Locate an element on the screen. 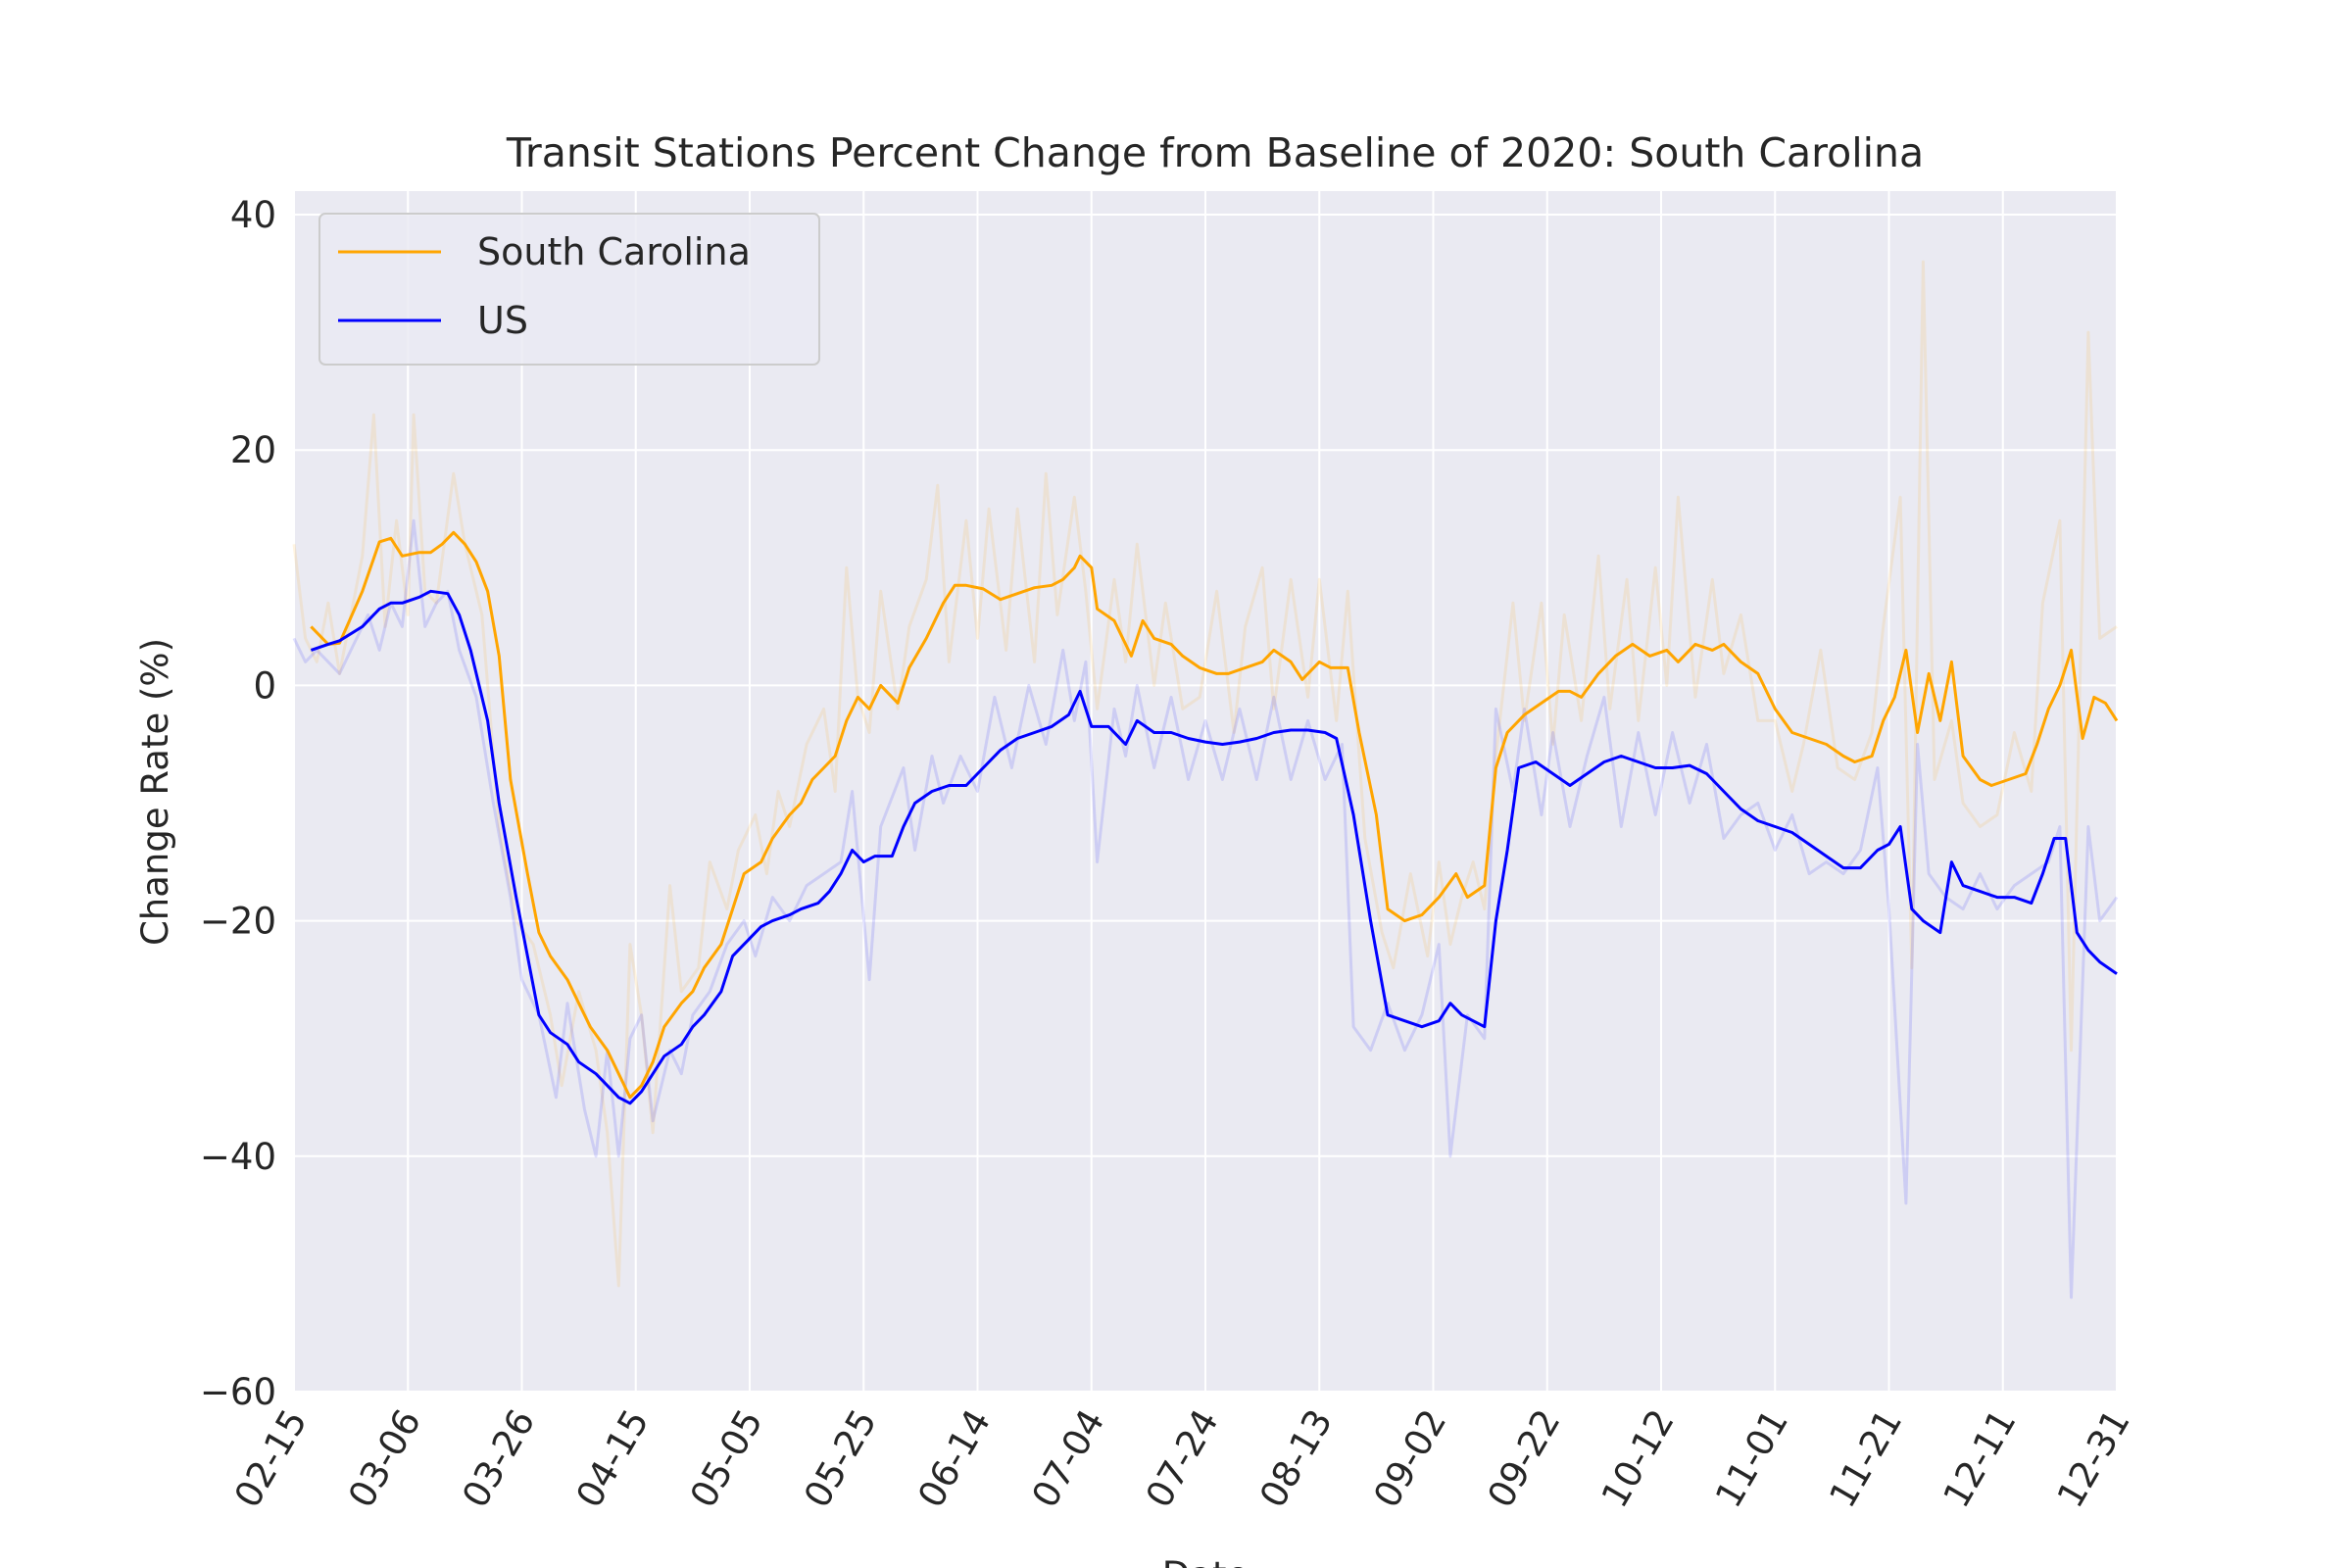 The image size is (2352, 1568). legend-box is located at coordinates (569, 289).